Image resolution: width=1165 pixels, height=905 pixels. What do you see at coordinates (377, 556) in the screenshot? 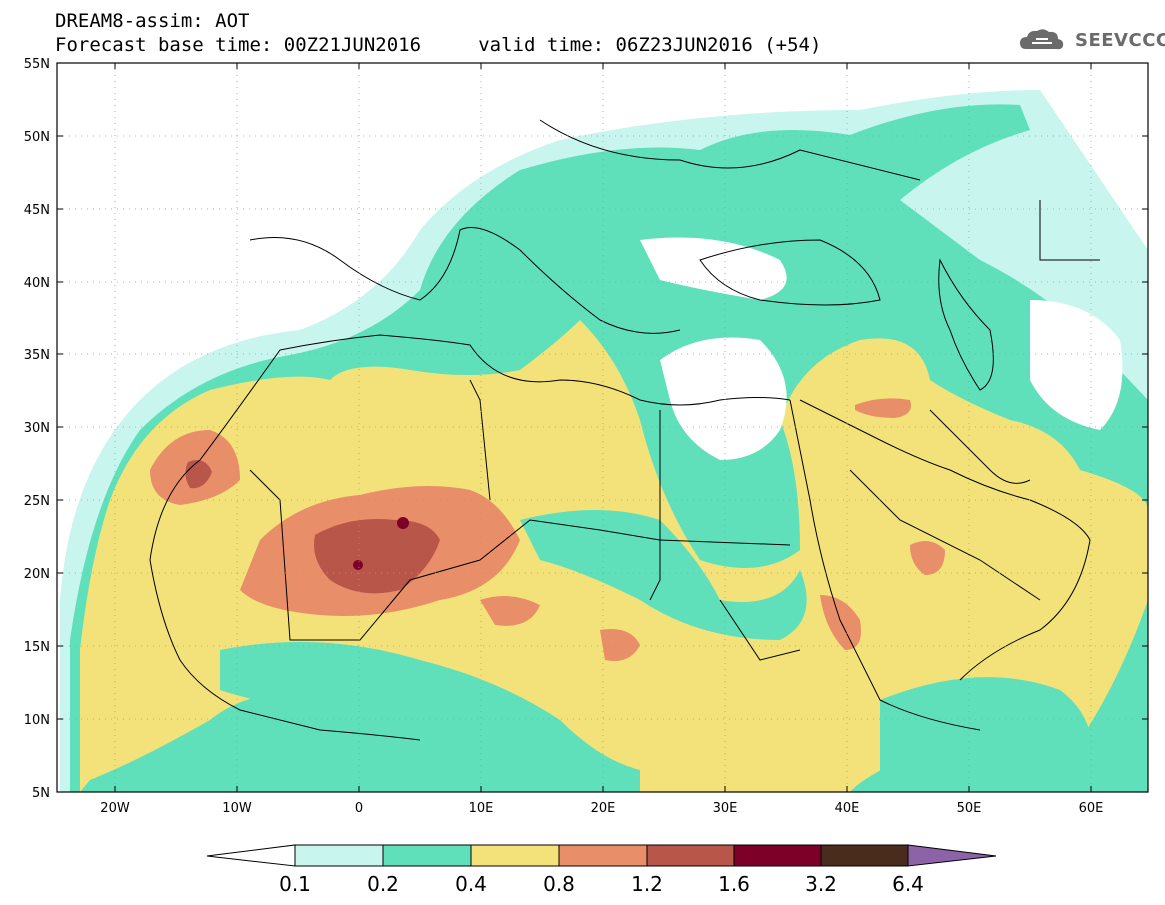
I see `aot-field-1.2` at bounding box center [377, 556].